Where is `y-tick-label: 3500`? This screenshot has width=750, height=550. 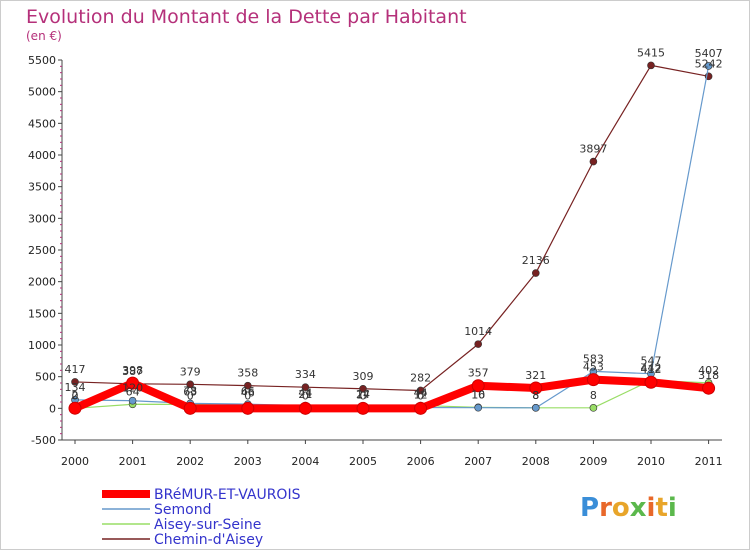 y-tick-label: 3500 is located at coordinates (42, 187).